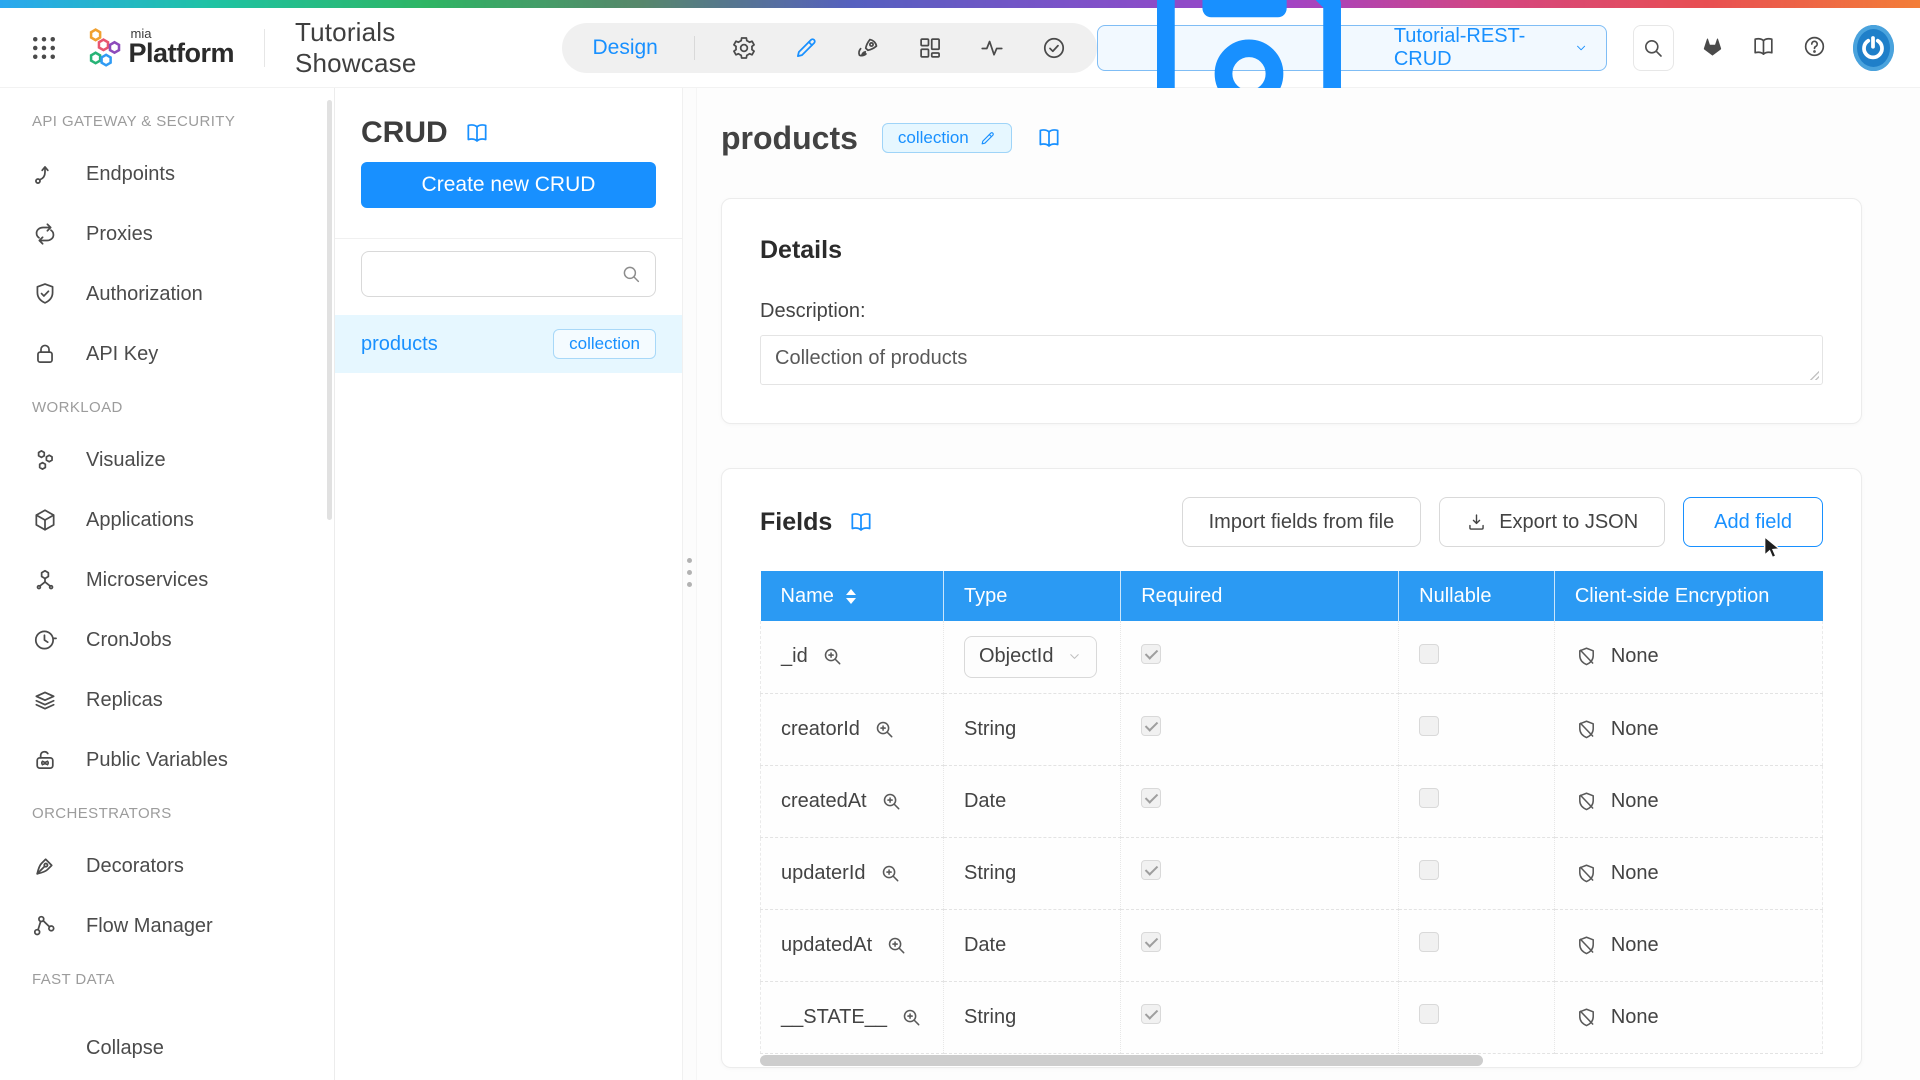  What do you see at coordinates (1688, 596) in the screenshot?
I see `column-header-encryption: Client-side Encryption` at bounding box center [1688, 596].